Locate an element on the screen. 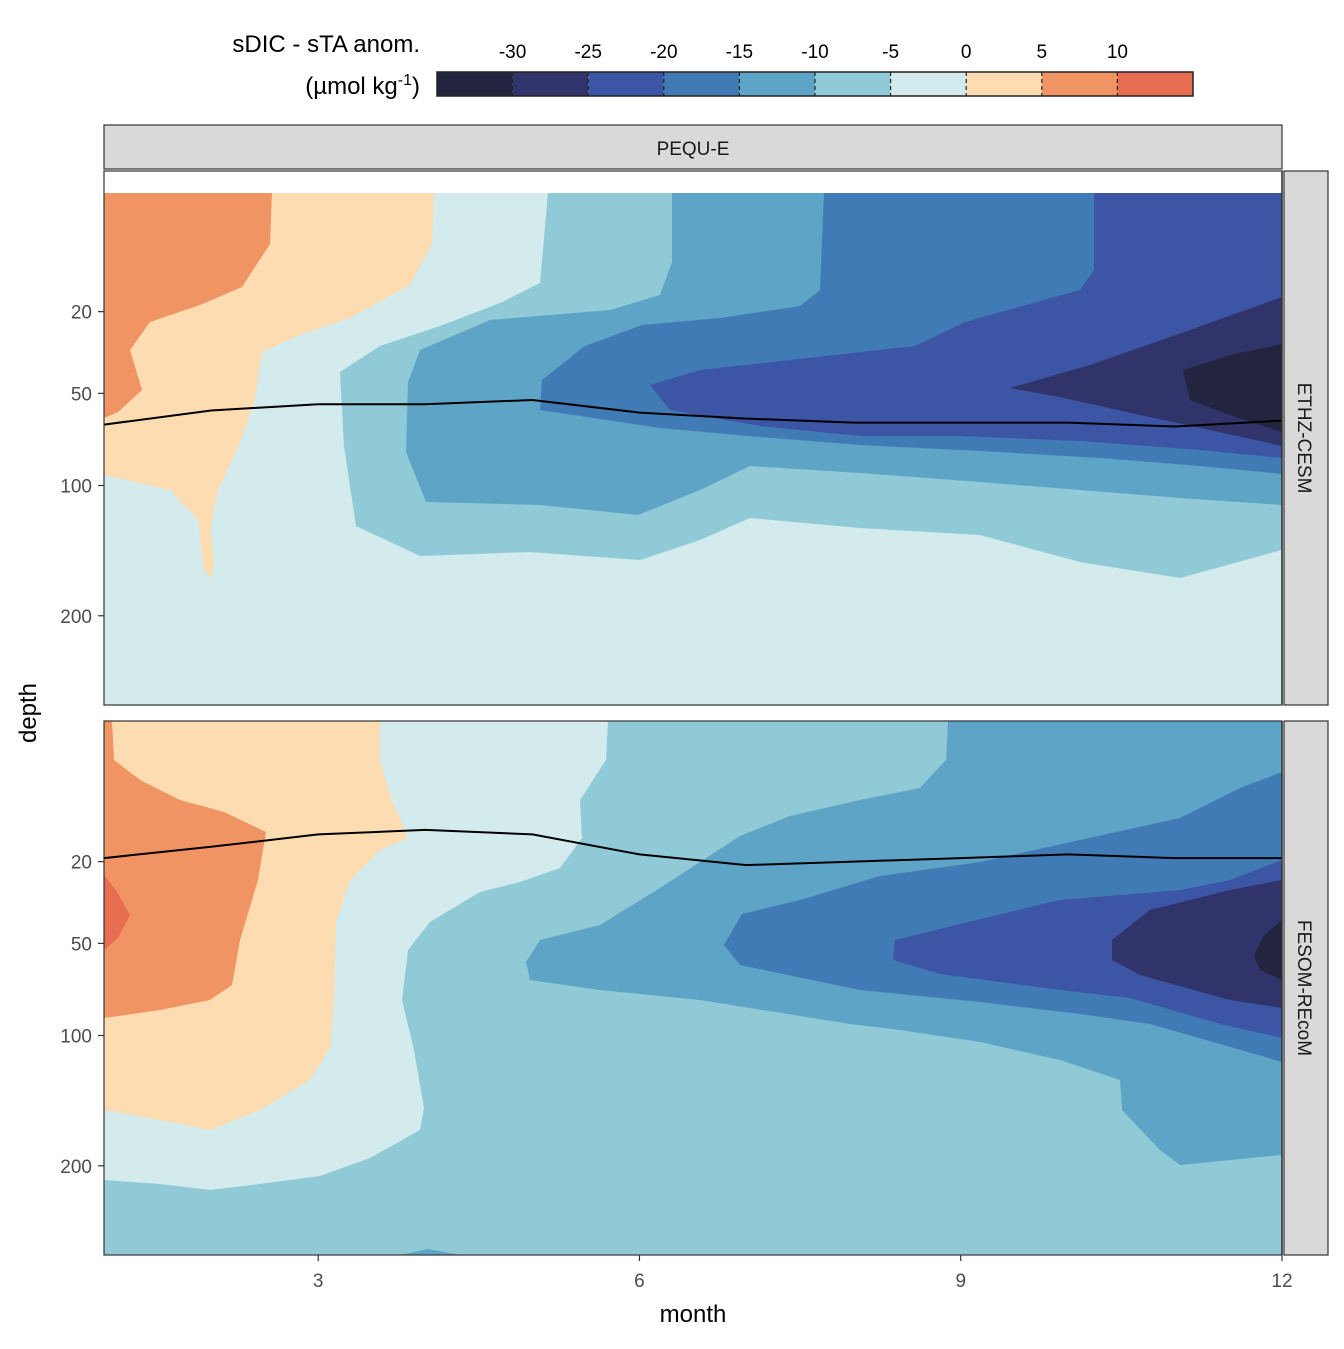  x-axis-title: month is located at coordinates (693, 1314).